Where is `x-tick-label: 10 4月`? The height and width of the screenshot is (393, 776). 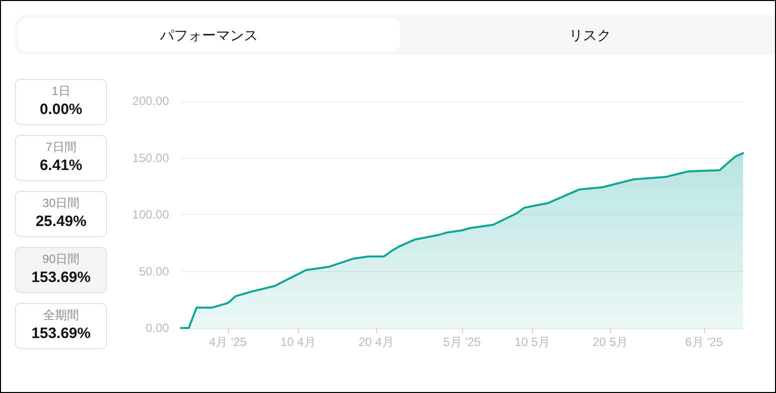 x-tick-label: 10 4月 is located at coordinates (298, 342).